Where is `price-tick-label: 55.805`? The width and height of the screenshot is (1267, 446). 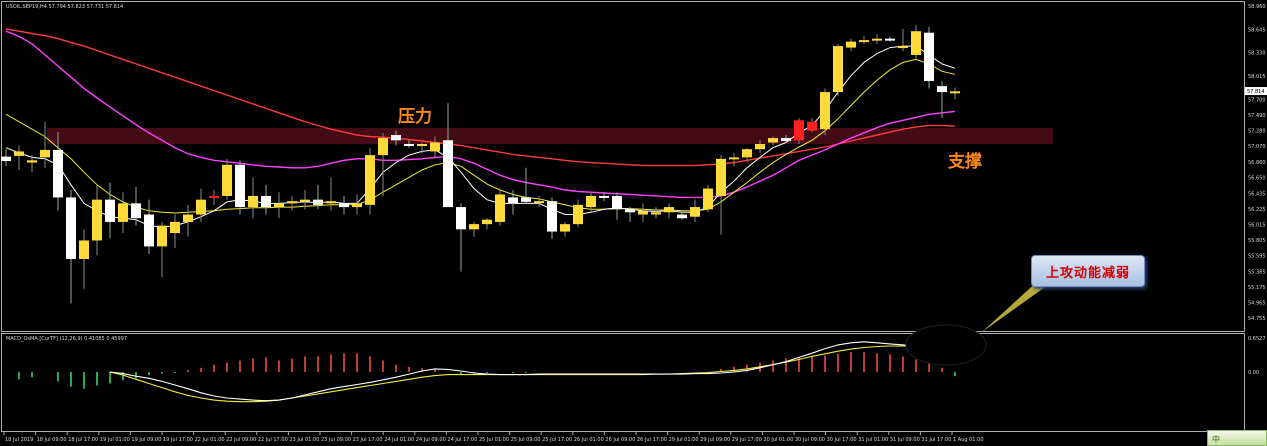
price-tick-label: 55.805 is located at coordinates (1257, 241).